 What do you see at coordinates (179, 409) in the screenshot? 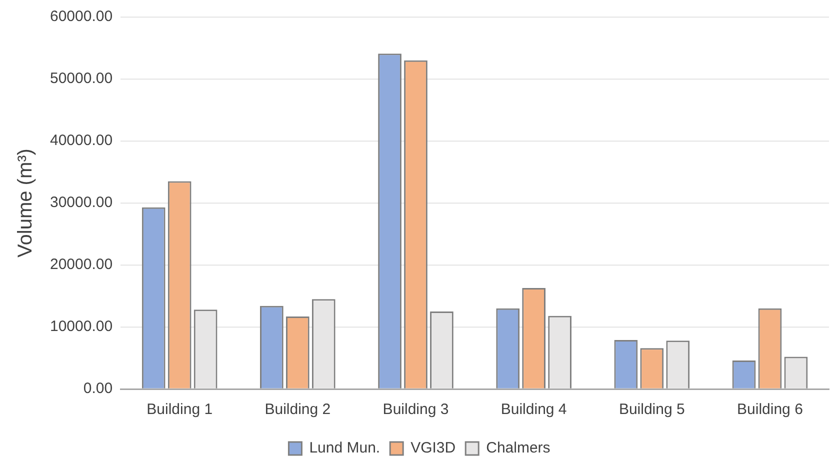
I see `x-tick-label: Building 1` at bounding box center [179, 409].